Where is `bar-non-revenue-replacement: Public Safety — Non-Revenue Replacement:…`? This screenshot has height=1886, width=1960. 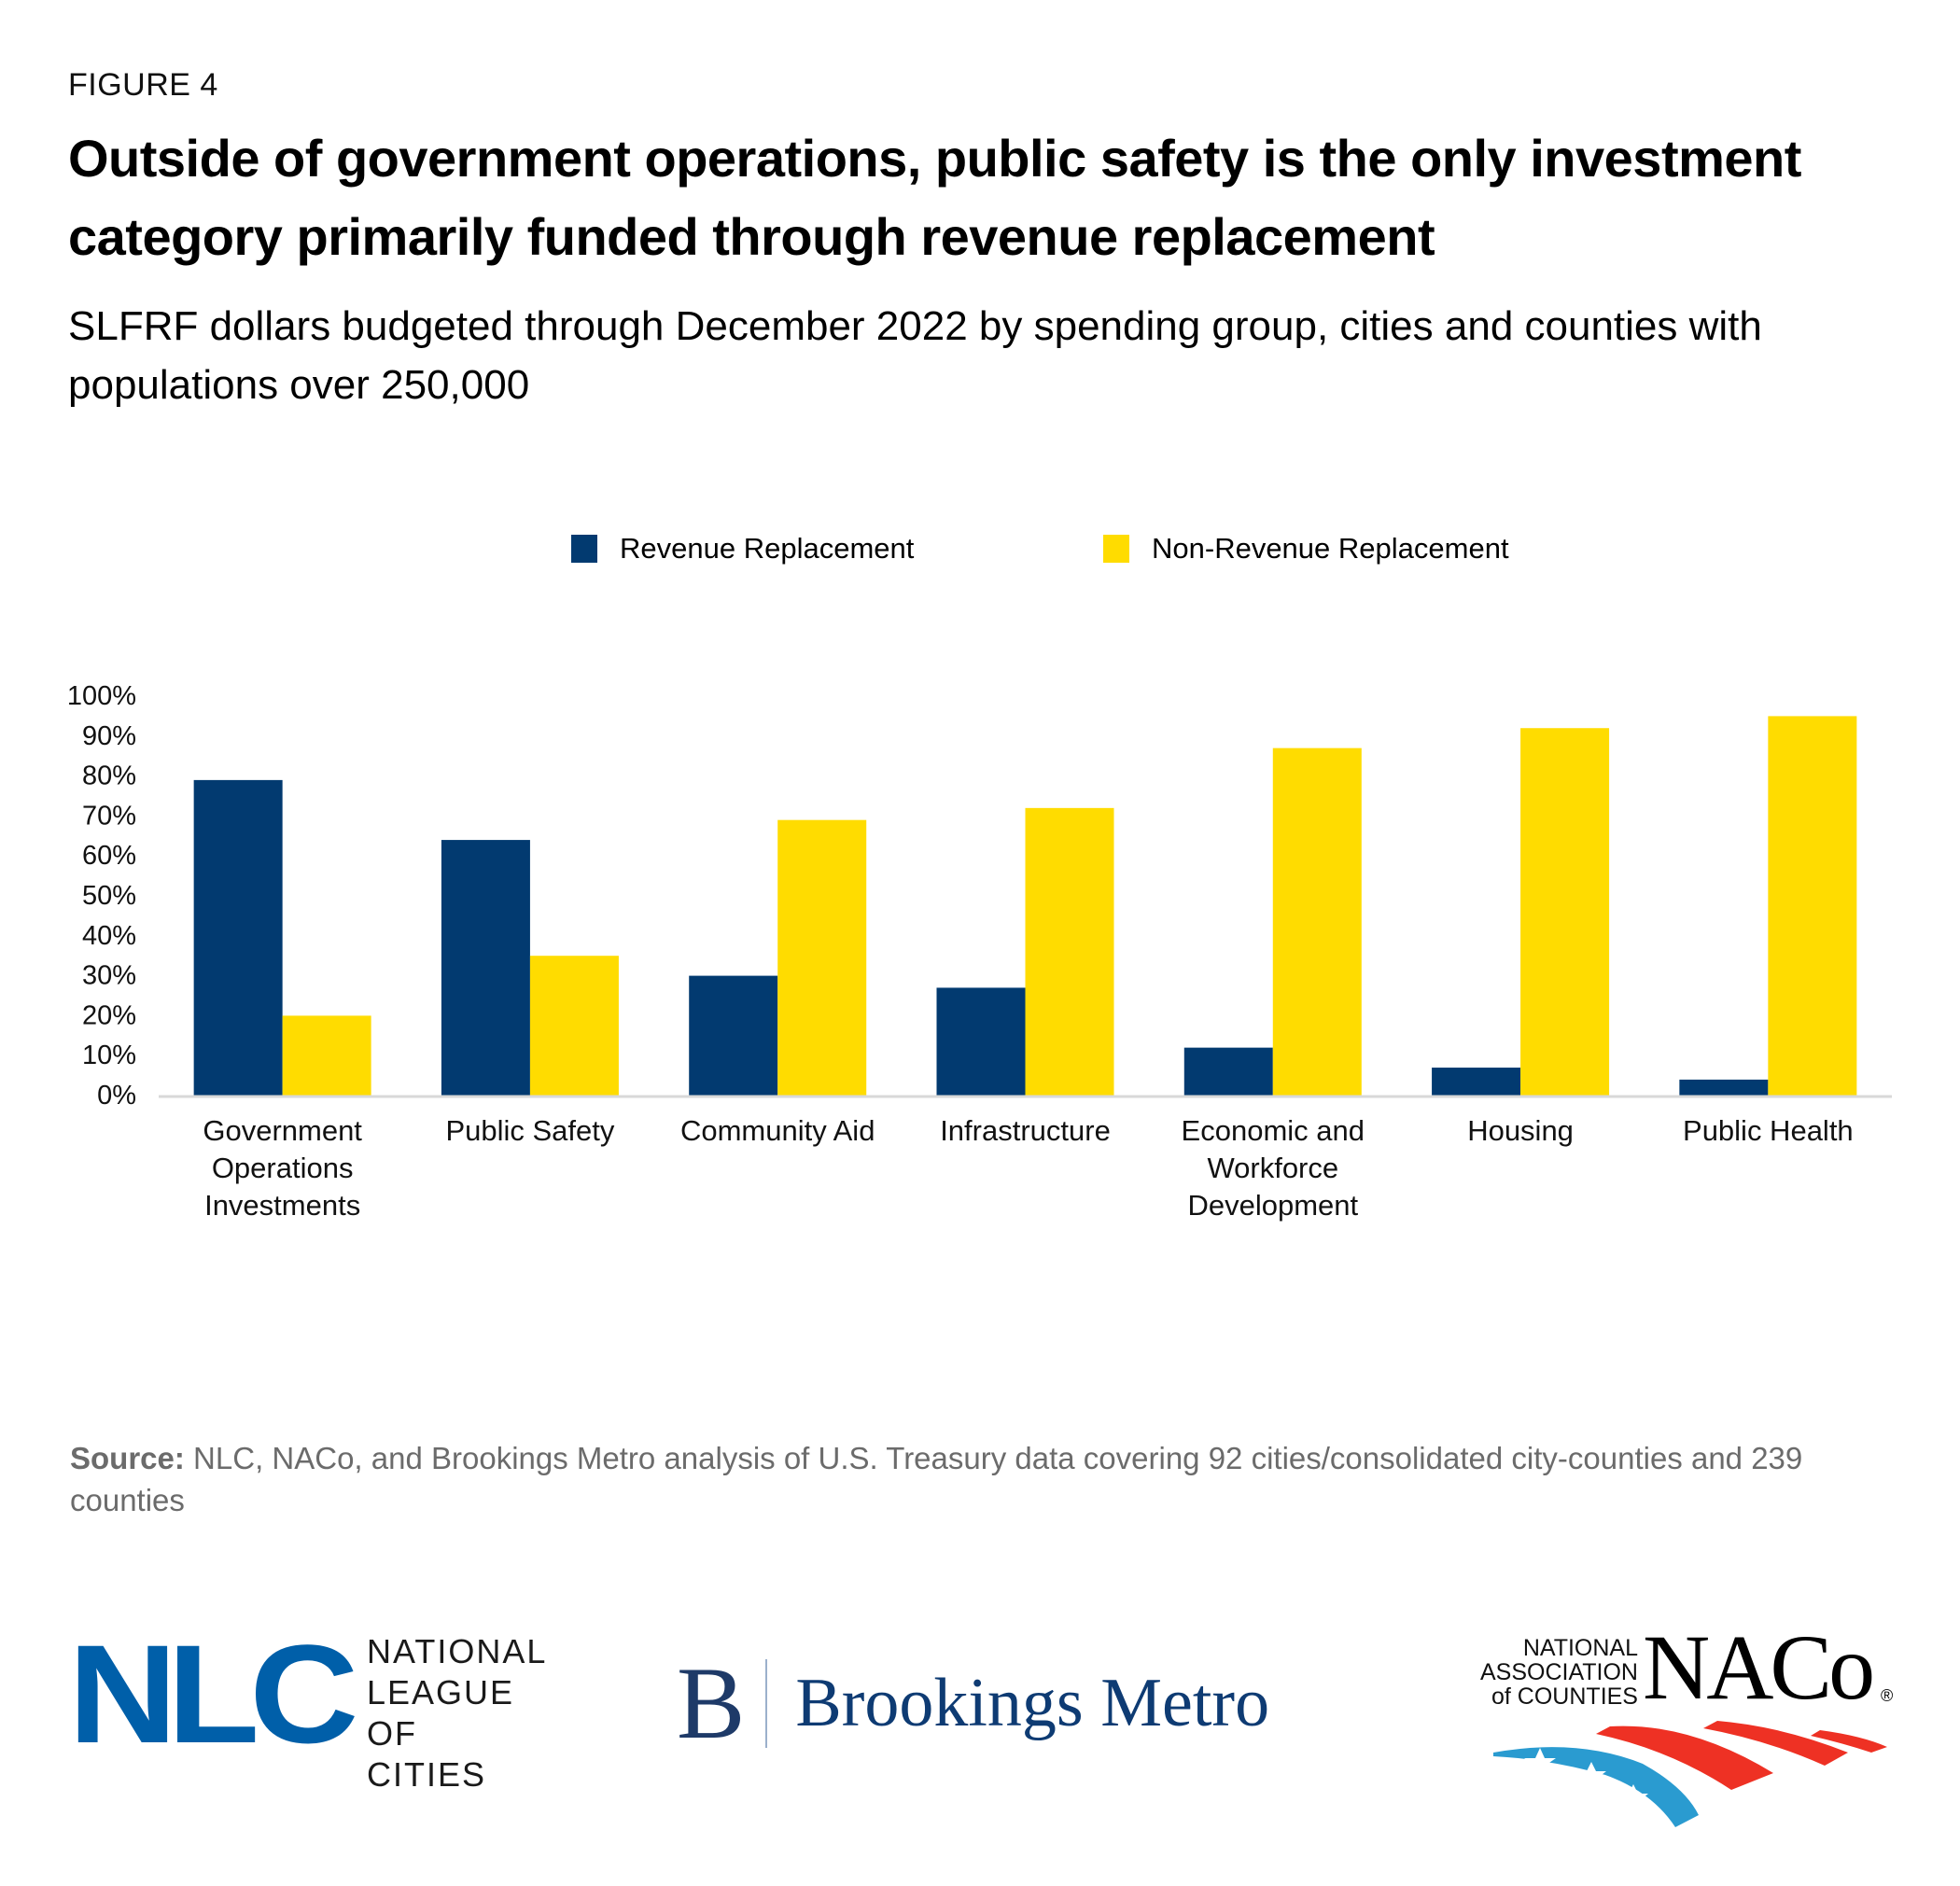
bar-non-revenue-replacement: Public Safety — Non-Revenue Replacement:… is located at coordinates (574, 1026).